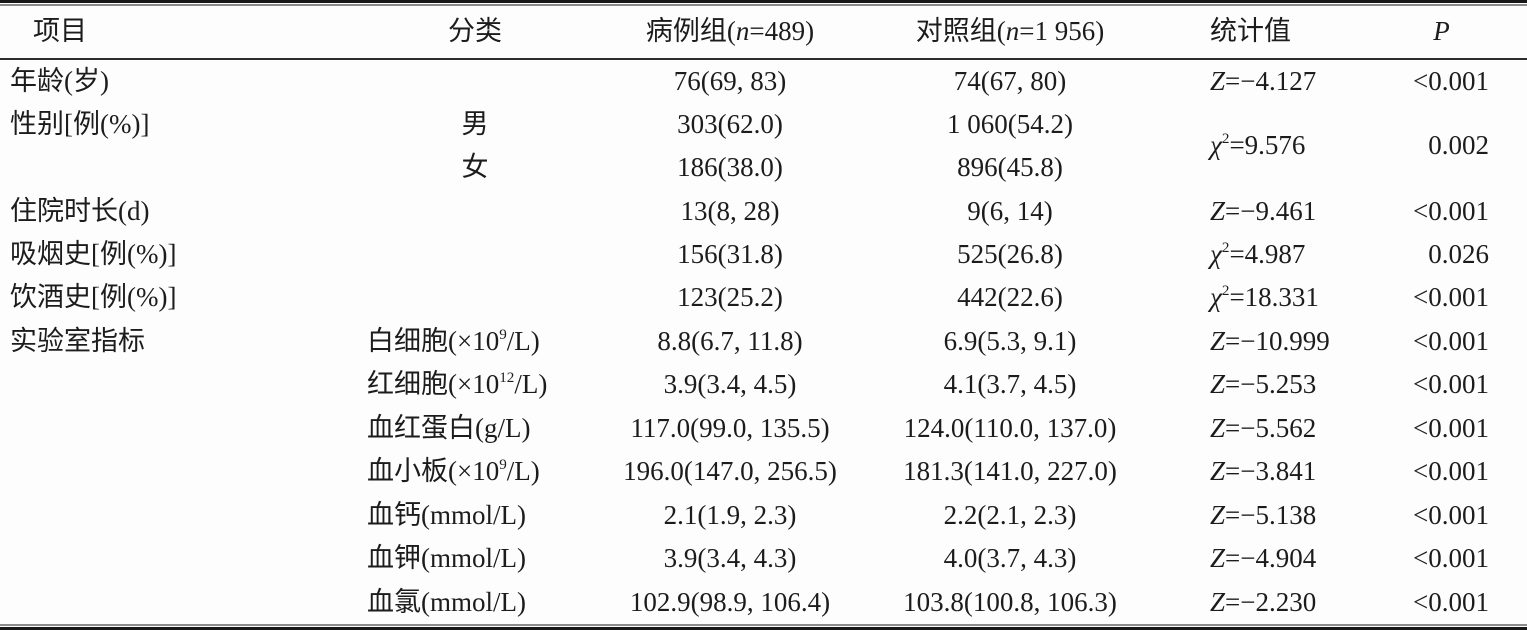  I want to click on cell-control-group: 442(22.6), so click(1010, 297).